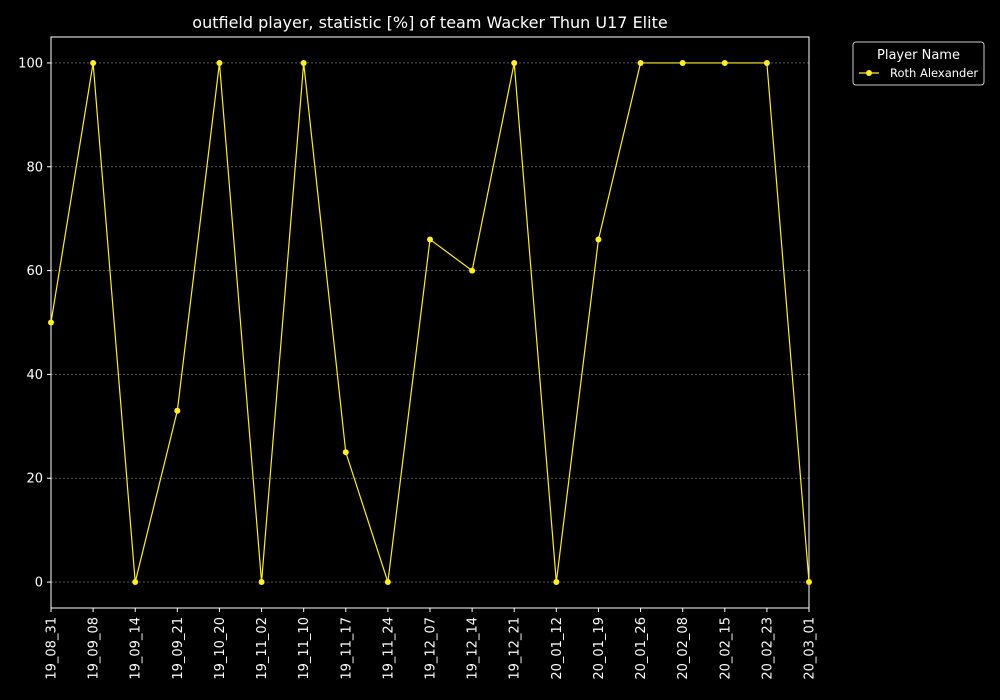 This screenshot has width=1000, height=700. Describe the element at coordinates (304, 648) in the screenshot. I see `x-tick-label: 19_11_10` at that location.